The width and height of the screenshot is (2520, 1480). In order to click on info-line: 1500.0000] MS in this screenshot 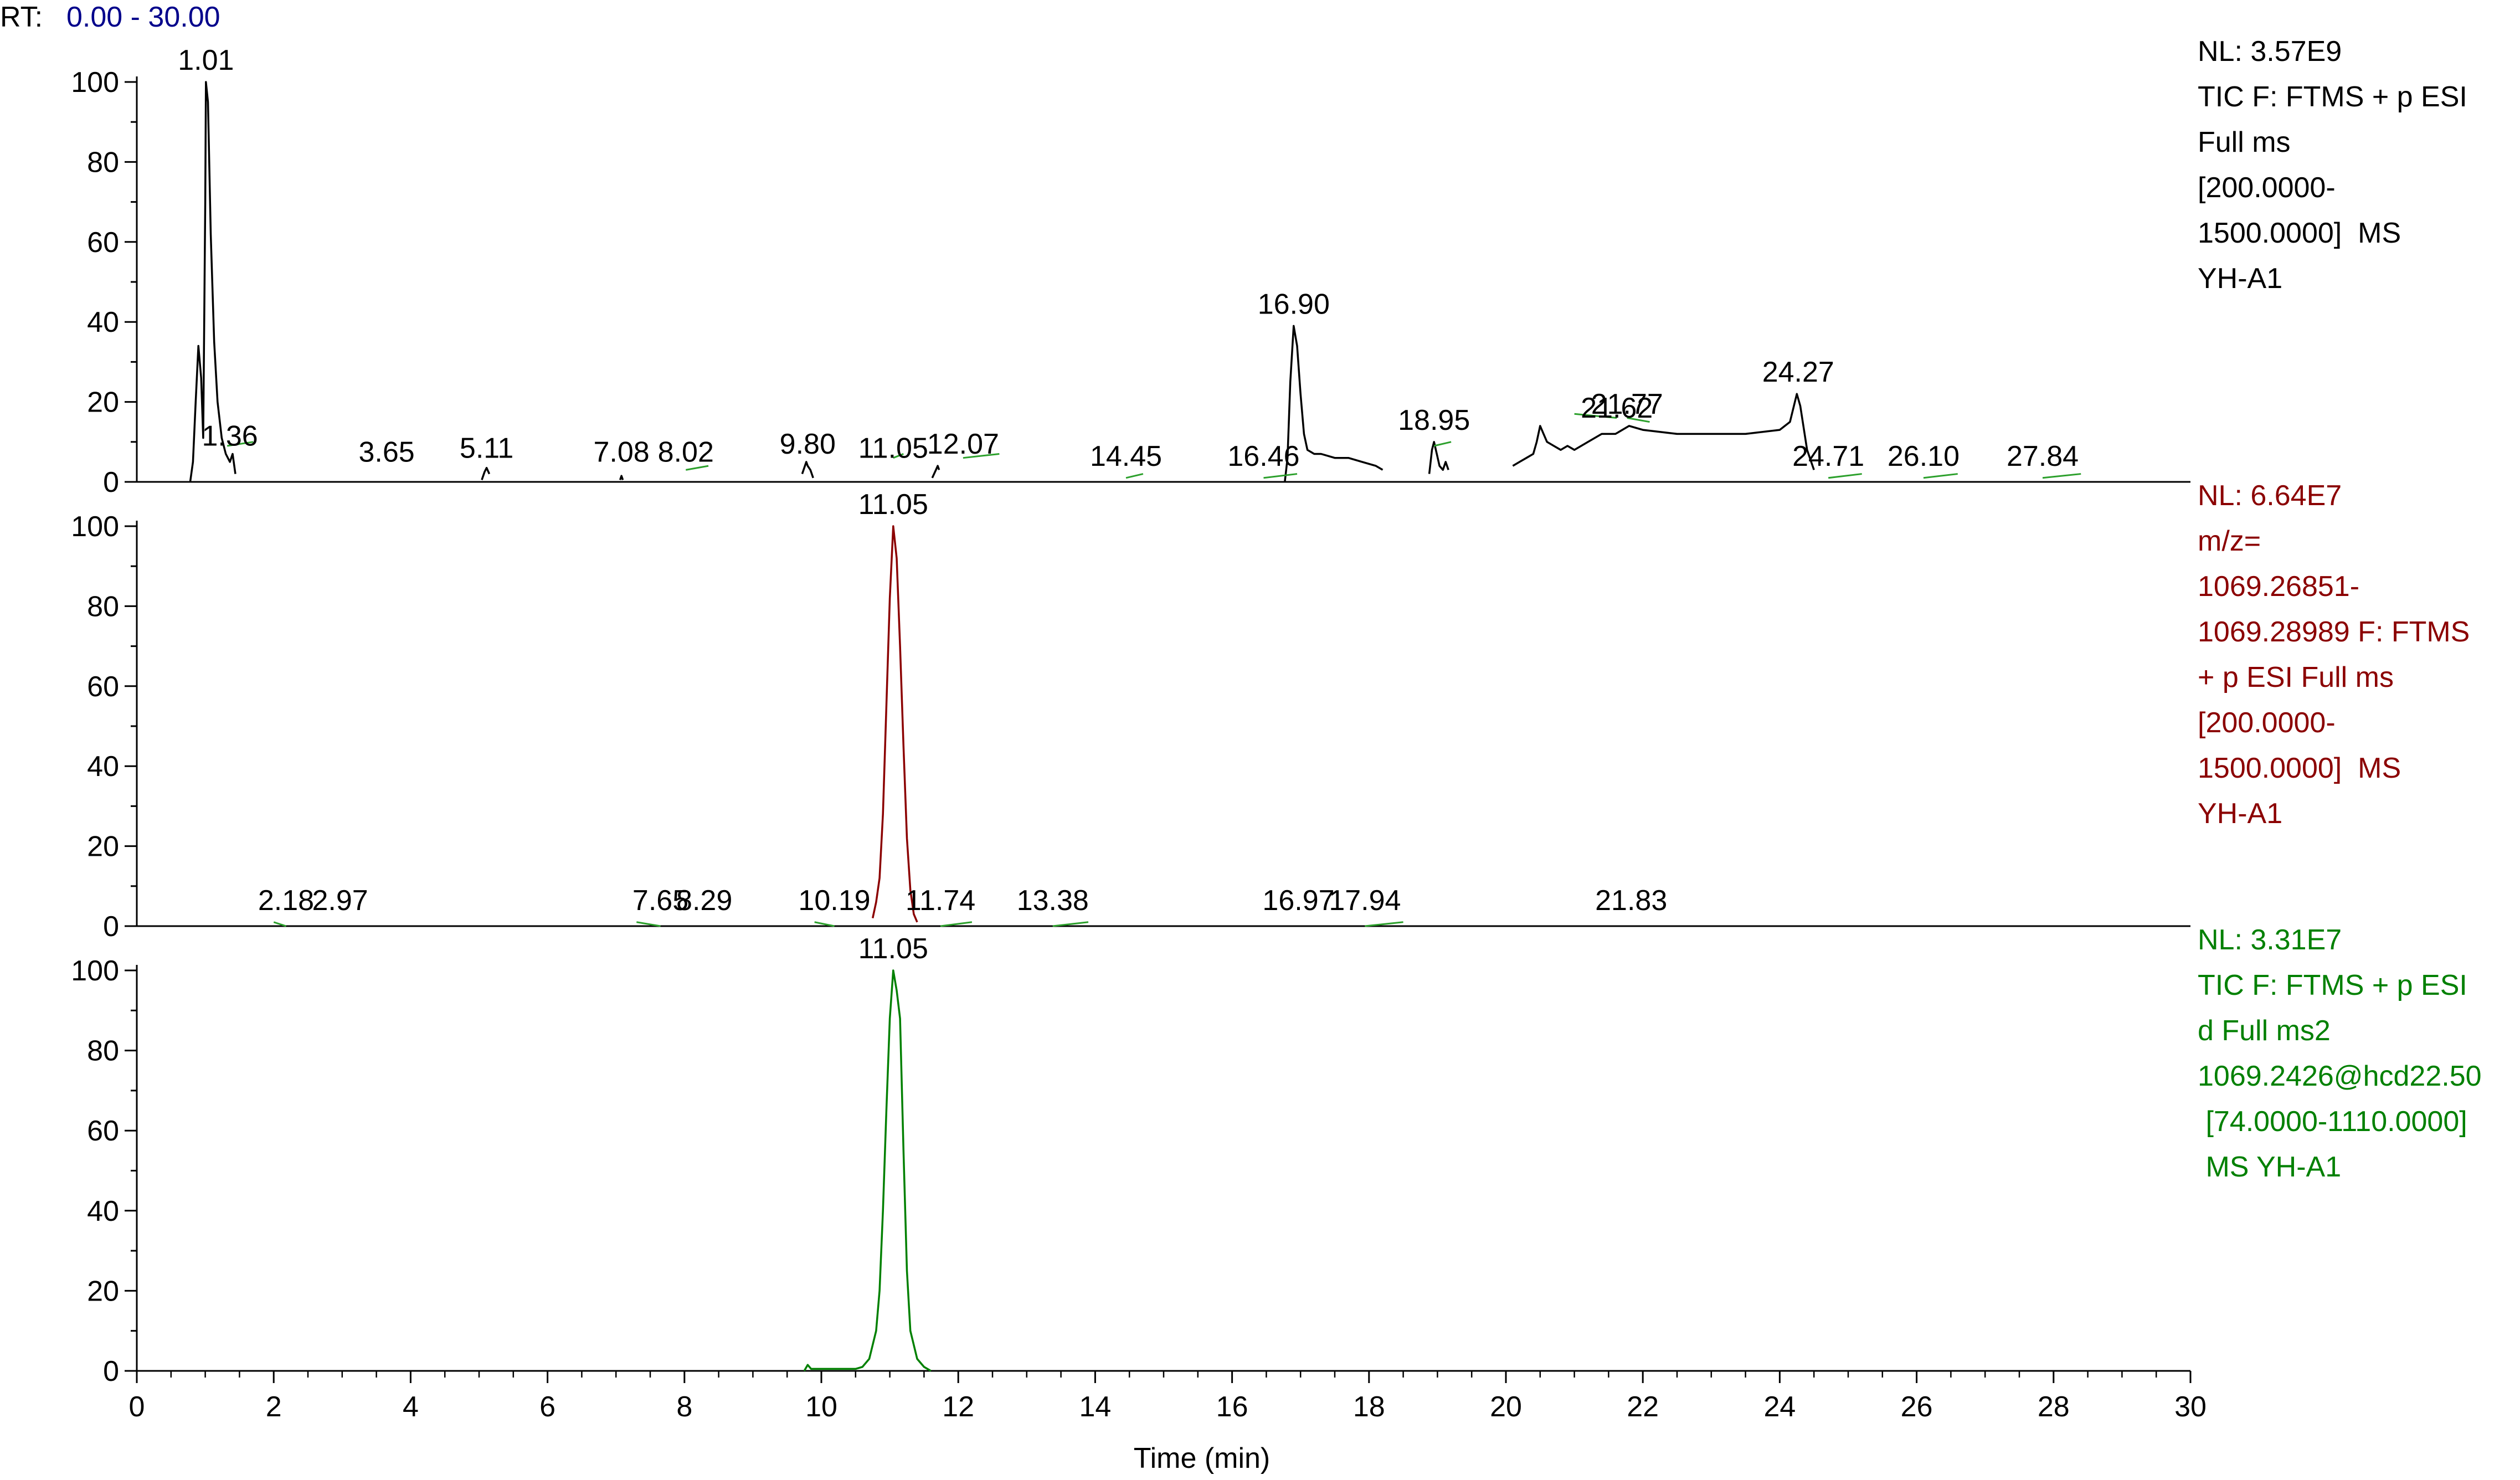, I will do `click(2299, 768)`.